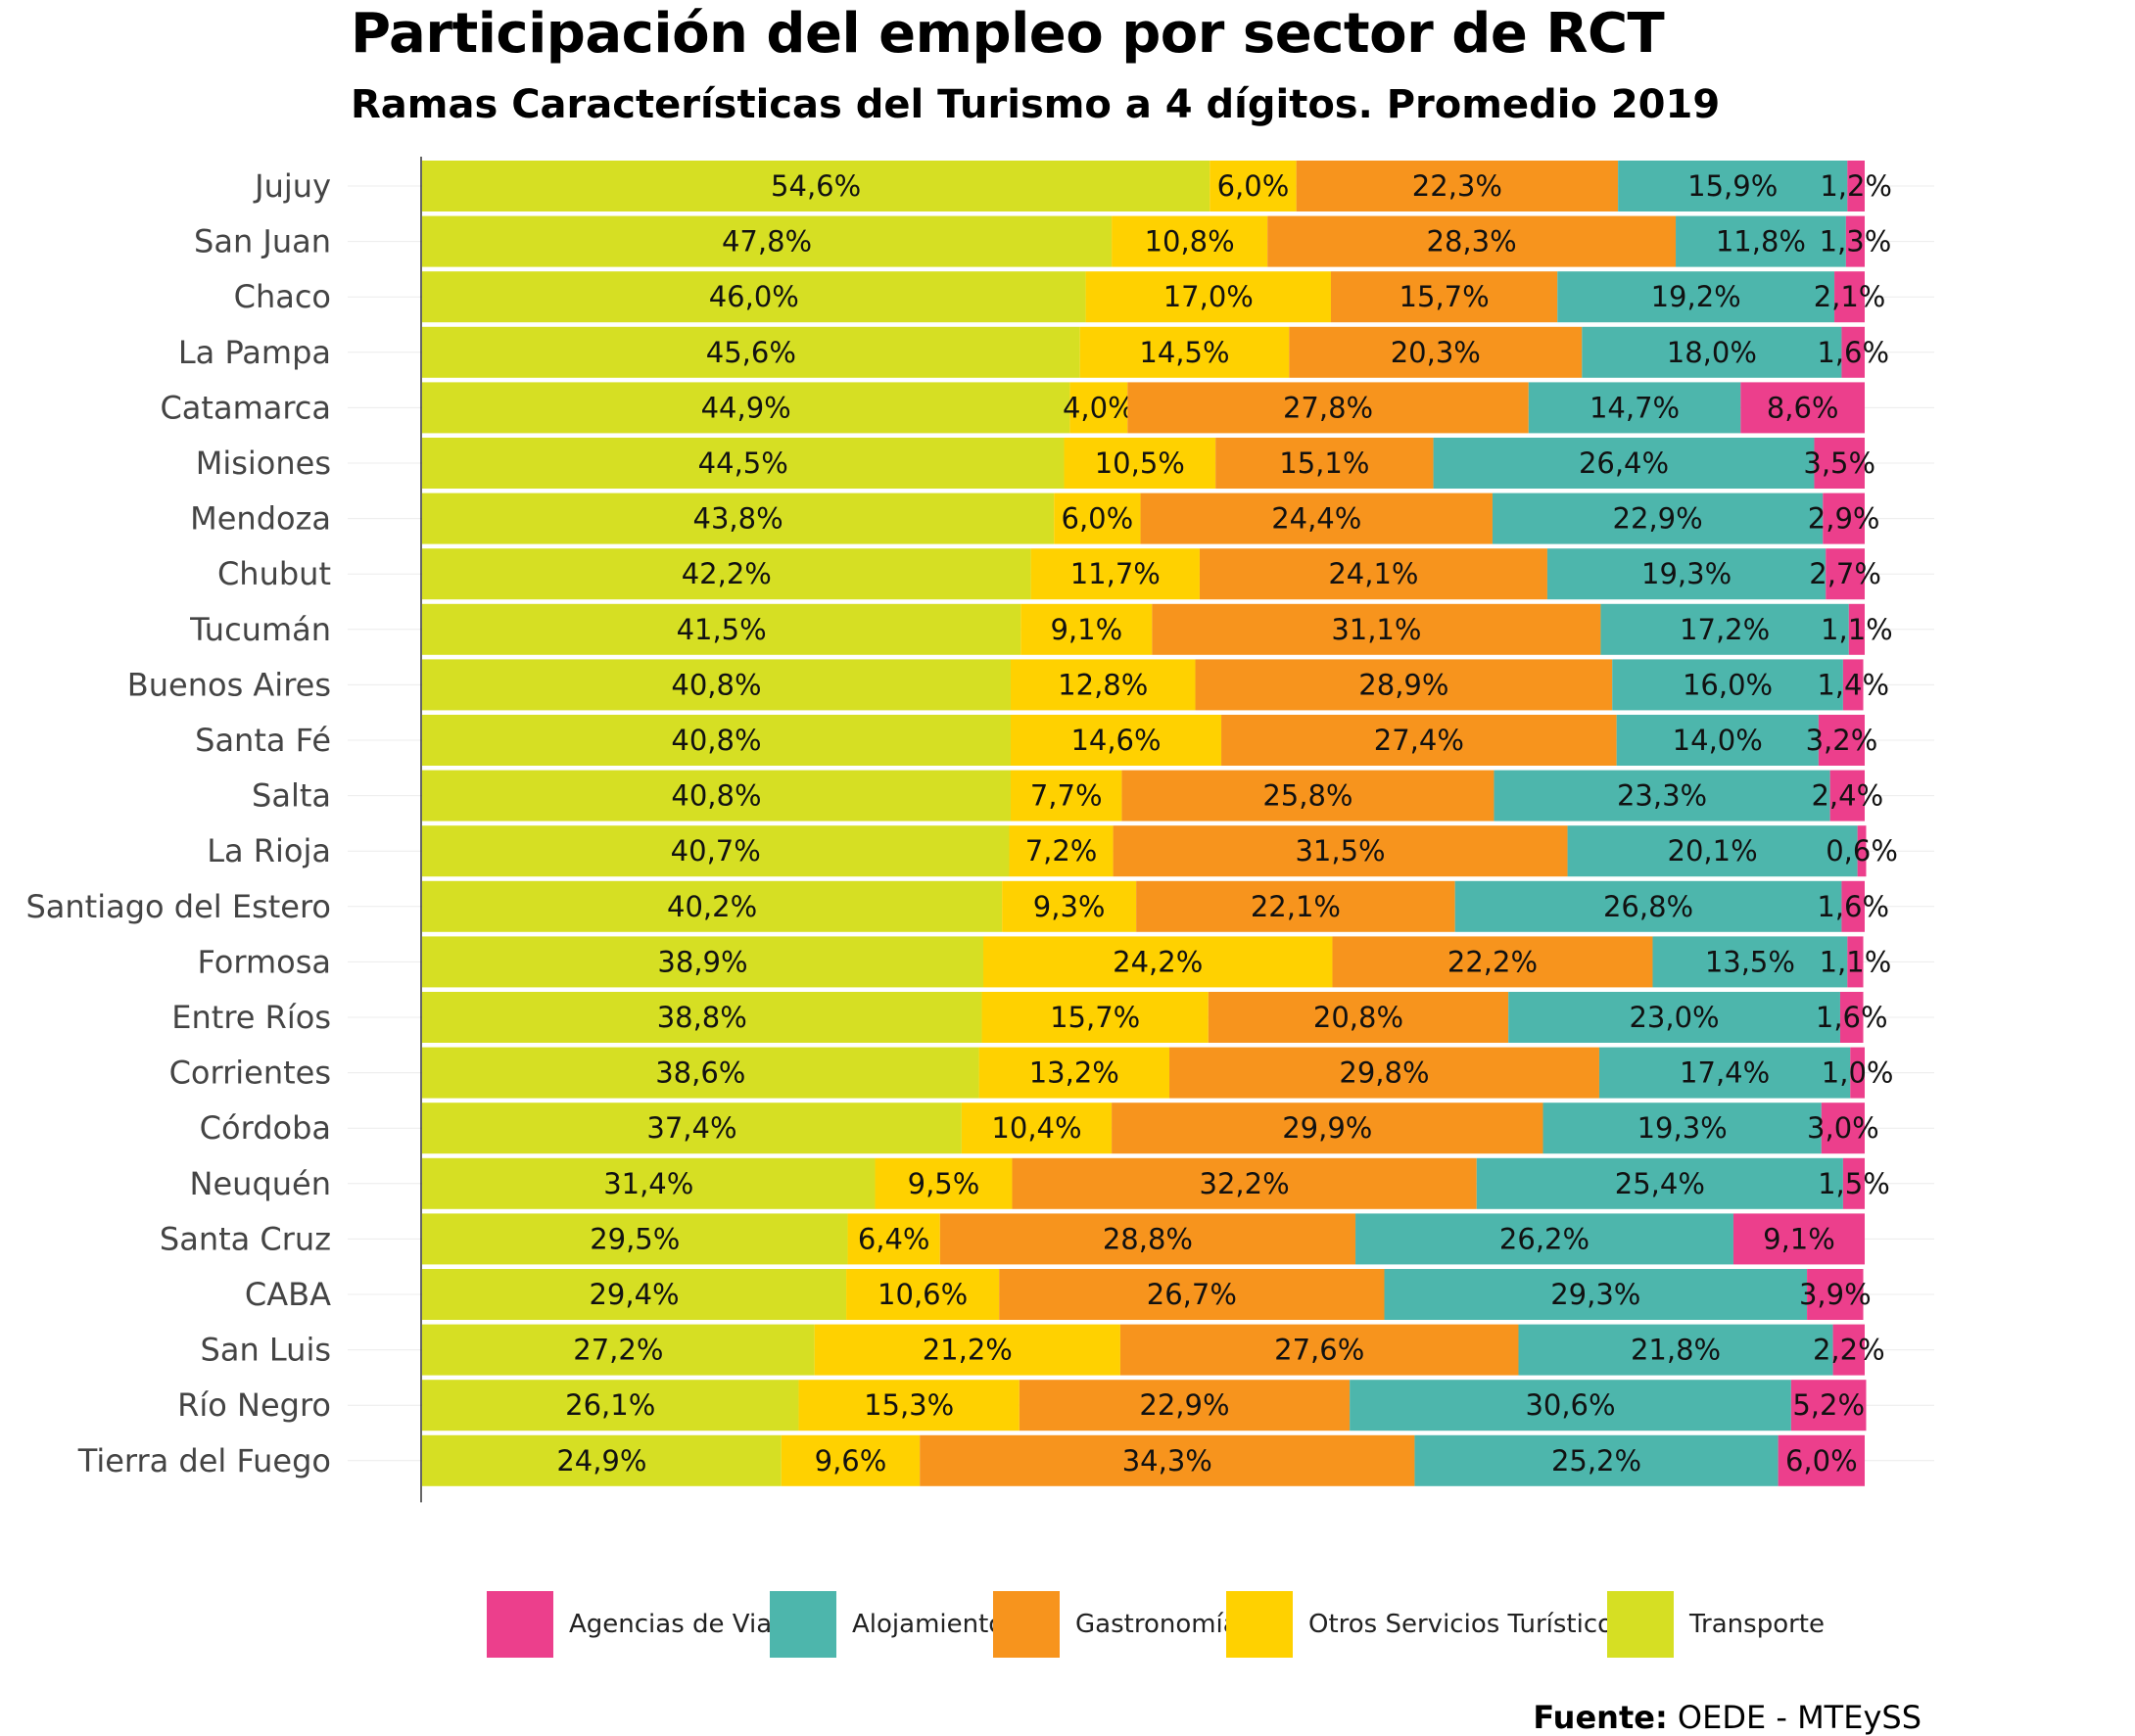  I want to click on data-label: 10,5%, so click(1140, 463).